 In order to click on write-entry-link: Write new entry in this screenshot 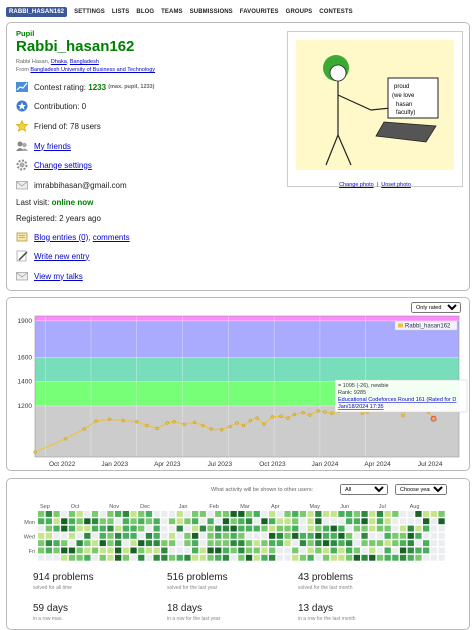, I will do `click(62, 256)`.